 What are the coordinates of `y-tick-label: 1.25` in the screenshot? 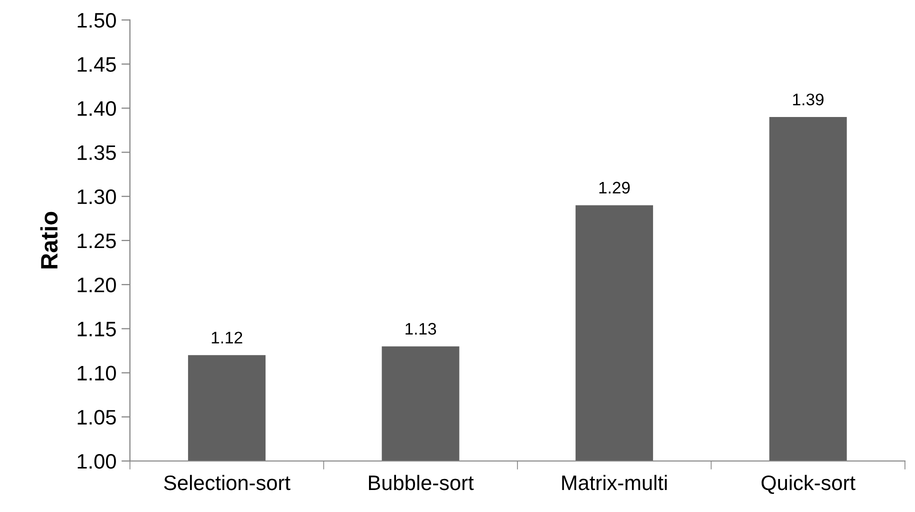 It's located at (97, 240).